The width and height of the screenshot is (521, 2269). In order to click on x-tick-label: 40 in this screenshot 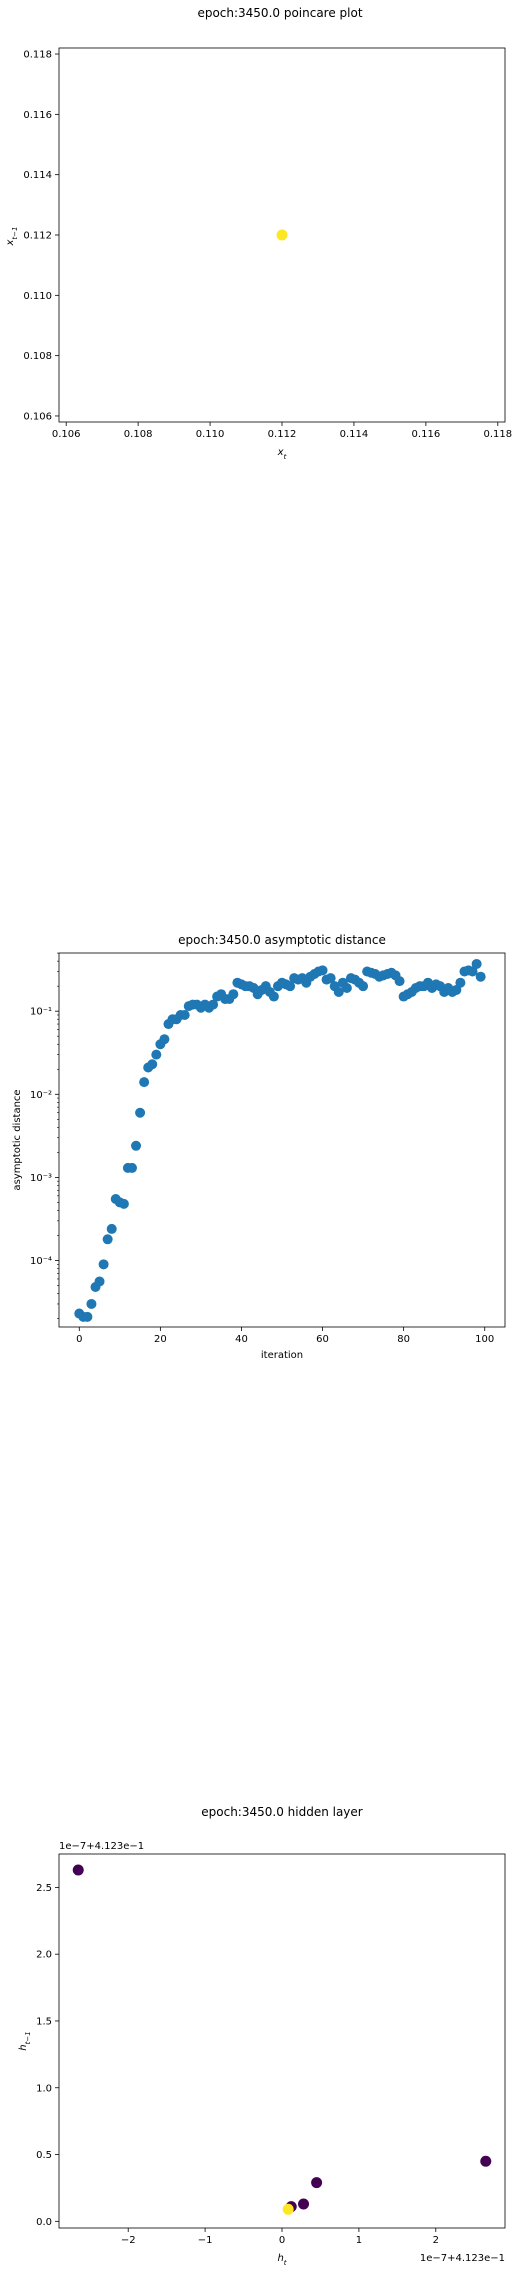, I will do `click(241, 1339)`.